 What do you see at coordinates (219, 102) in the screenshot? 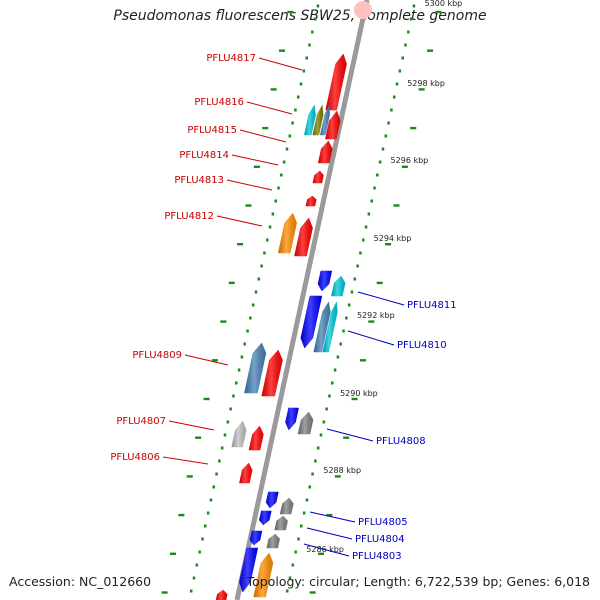
I see `gene-label: PFLU4816` at bounding box center [219, 102].